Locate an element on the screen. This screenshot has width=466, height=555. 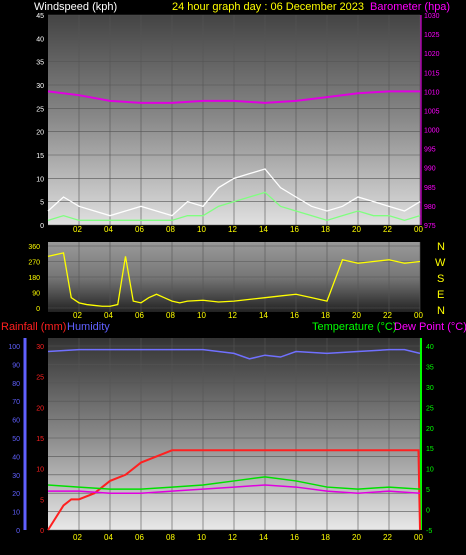
rain-tick-label: 15 is located at coordinates (40, 439).